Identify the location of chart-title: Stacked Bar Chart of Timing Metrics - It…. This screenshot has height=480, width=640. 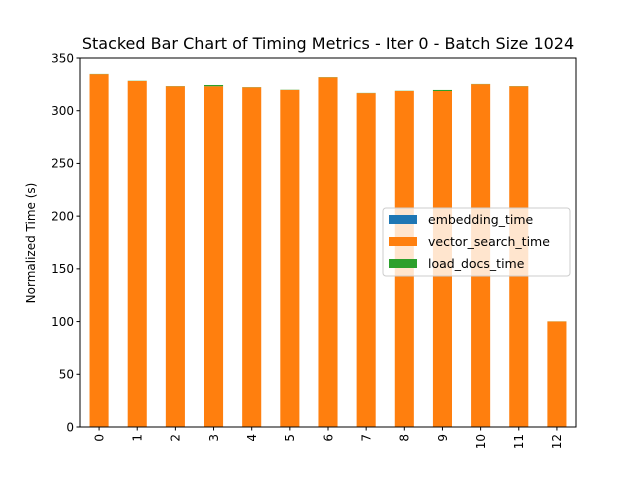
(328, 43).